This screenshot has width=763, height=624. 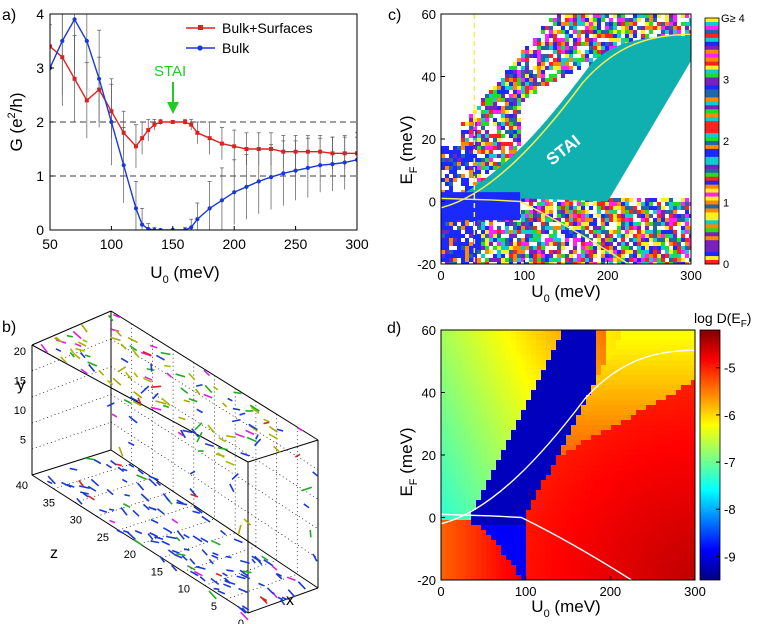 What do you see at coordinates (712, 32) in the screenshot?
I see `colorbar-stripe` at bounding box center [712, 32].